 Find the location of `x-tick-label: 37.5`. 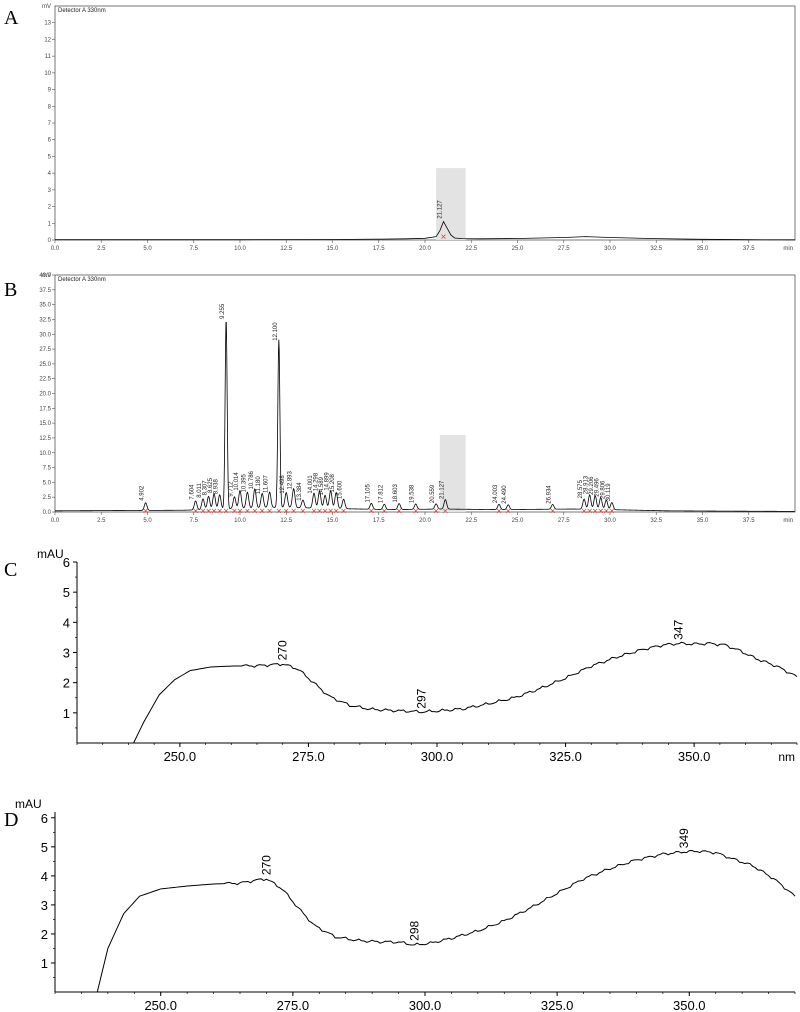

x-tick-label: 37.5 is located at coordinates (749, 249).